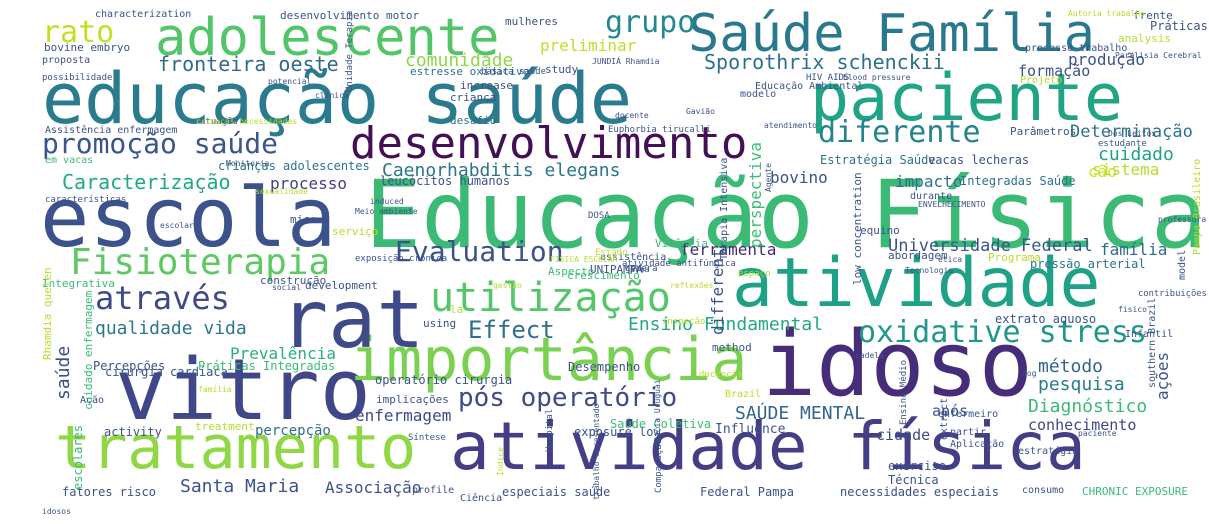  Describe the element at coordinates (1122, 144) in the screenshot. I see `cloud-word: estudante` at that location.